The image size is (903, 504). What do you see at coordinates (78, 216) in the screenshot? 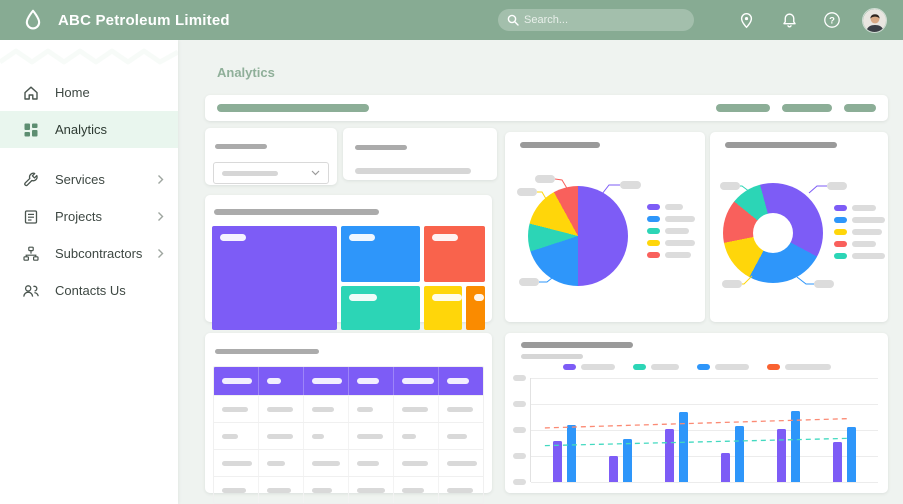
I see `sidebar-item-label: Projects` at bounding box center [78, 216].